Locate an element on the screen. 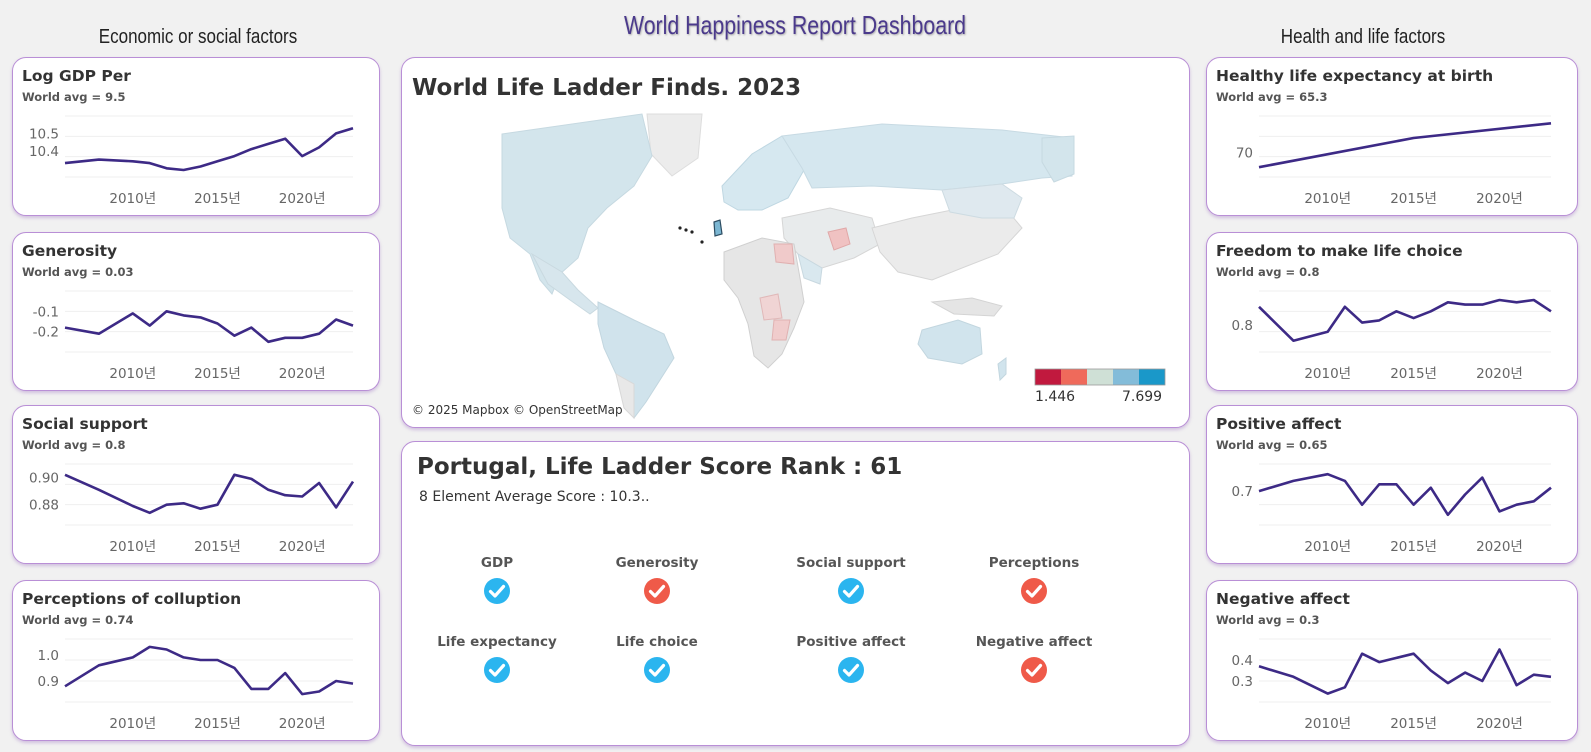 The height and width of the screenshot is (752, 1591). kpi-line-chart: 70 2010년 2015년 2020년 is located at coordinates (1392, 137).